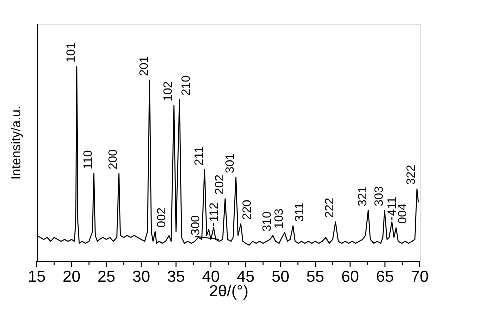 The height and width of the screenshot is (319, 478). I want to click on x-tick-label: 40, so click(211, 277).